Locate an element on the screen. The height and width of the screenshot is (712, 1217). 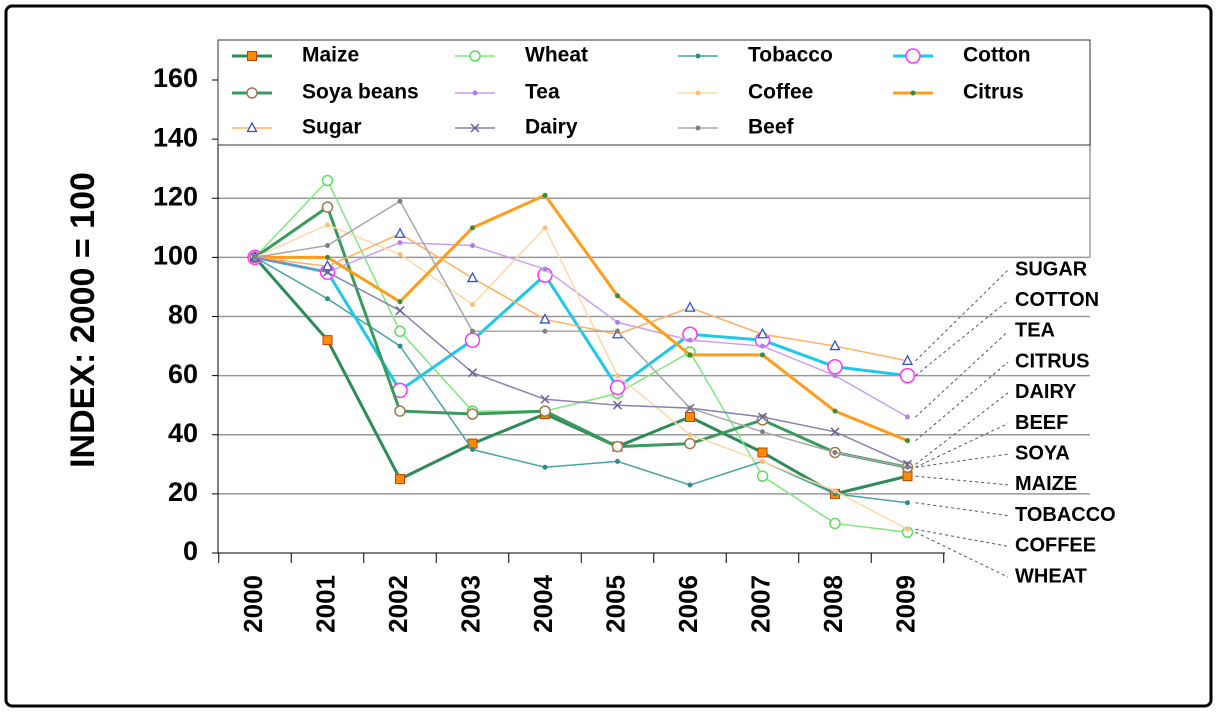
y-tick-label: 160 is located at coordinates (175, 78).